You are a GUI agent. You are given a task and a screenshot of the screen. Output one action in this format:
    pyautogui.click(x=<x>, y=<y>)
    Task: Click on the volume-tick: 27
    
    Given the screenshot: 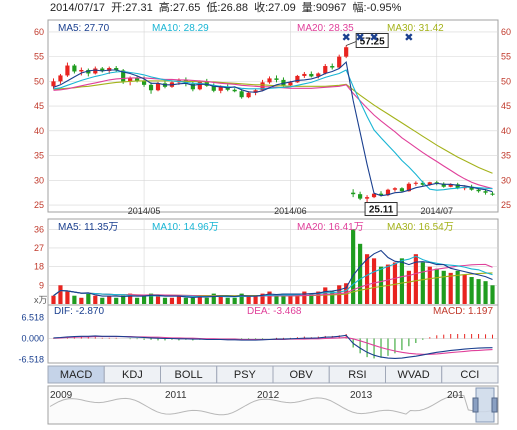 What is the action you would take?
    pyautogui.click(x=39, y=248)
    